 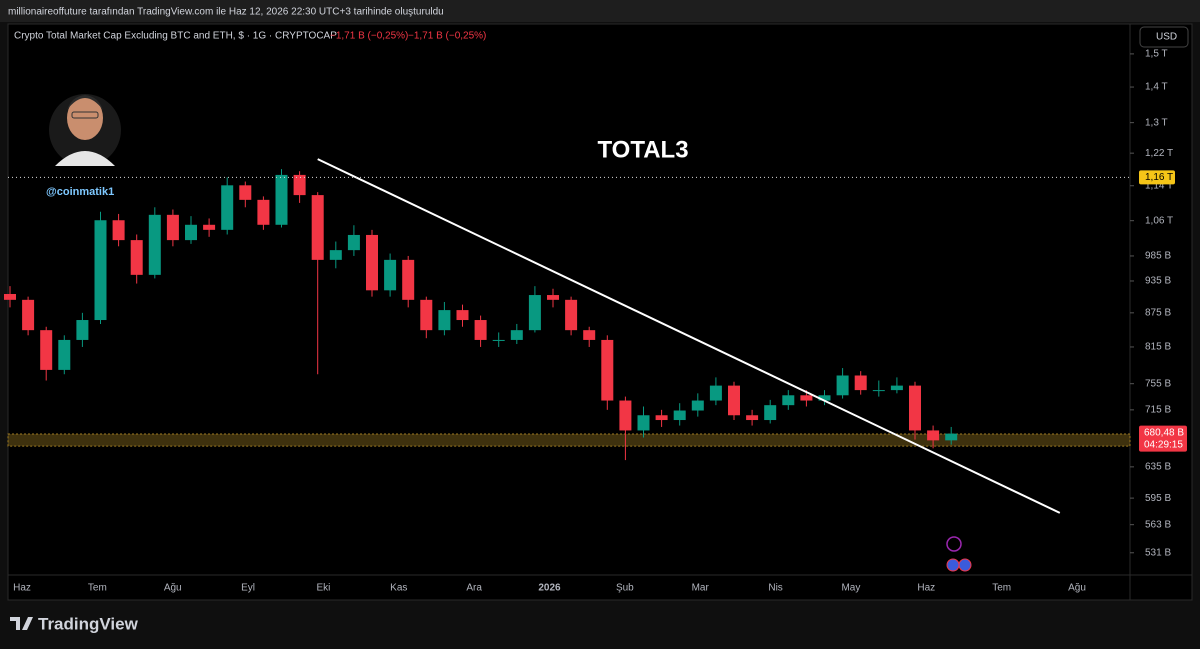 What do you see at coordinates (80, 192) in the screenshot?
I see `author: @coinmatik1` at bounding box center [80, 192].